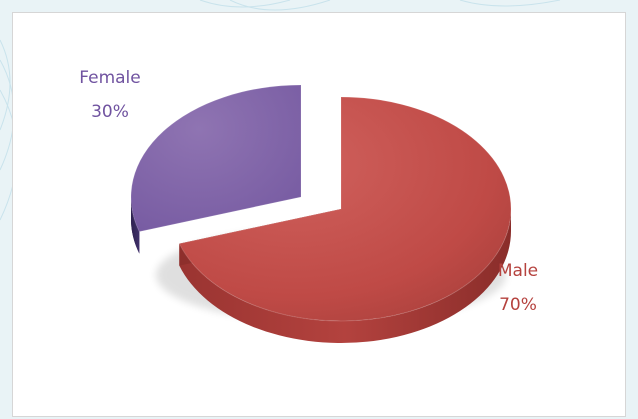  Describe the element at coordinates (110, 112) in the screenshot. I see `slice-label-female-percent: 30%` at that location.